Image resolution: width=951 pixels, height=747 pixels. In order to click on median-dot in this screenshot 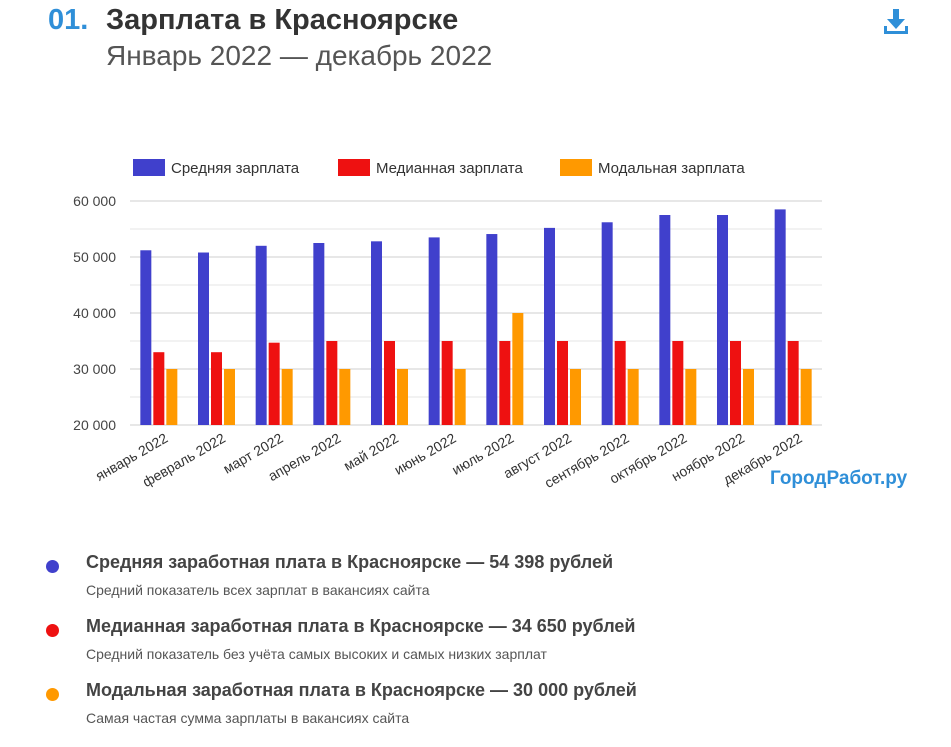, I will do `click(52, 630)`.